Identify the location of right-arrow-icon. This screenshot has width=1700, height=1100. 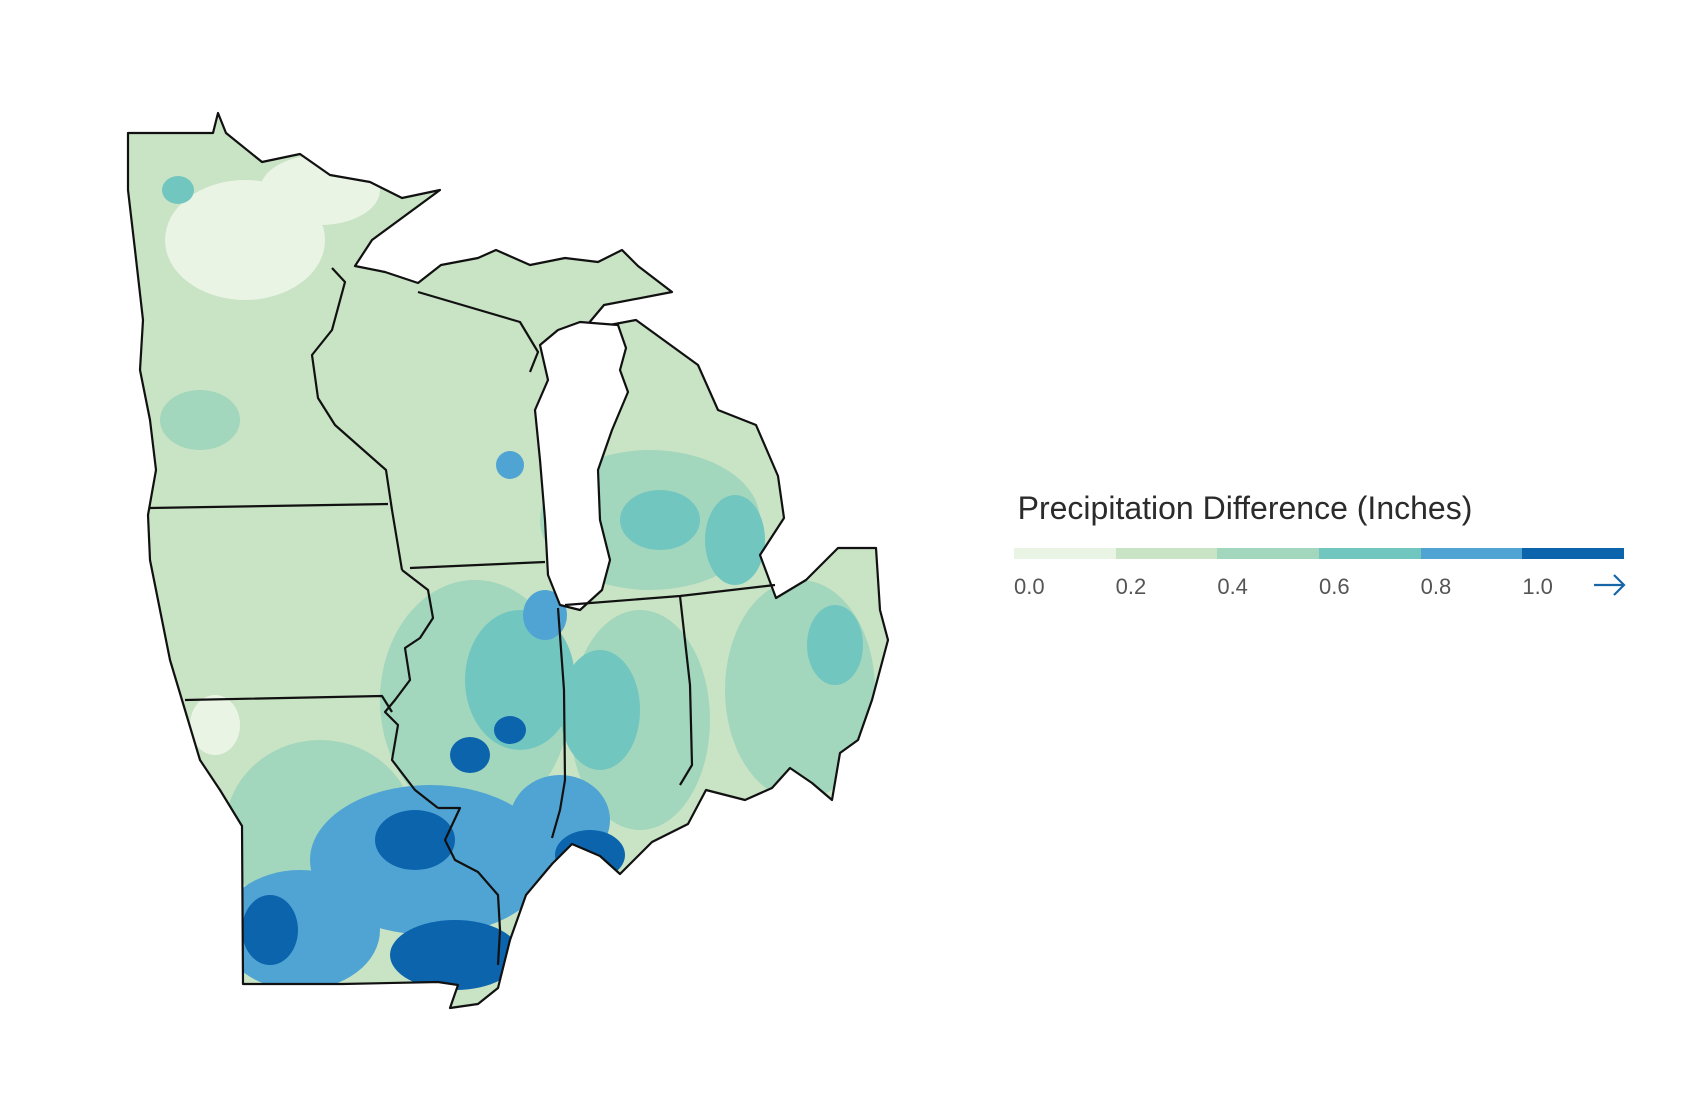
(1610, 585).